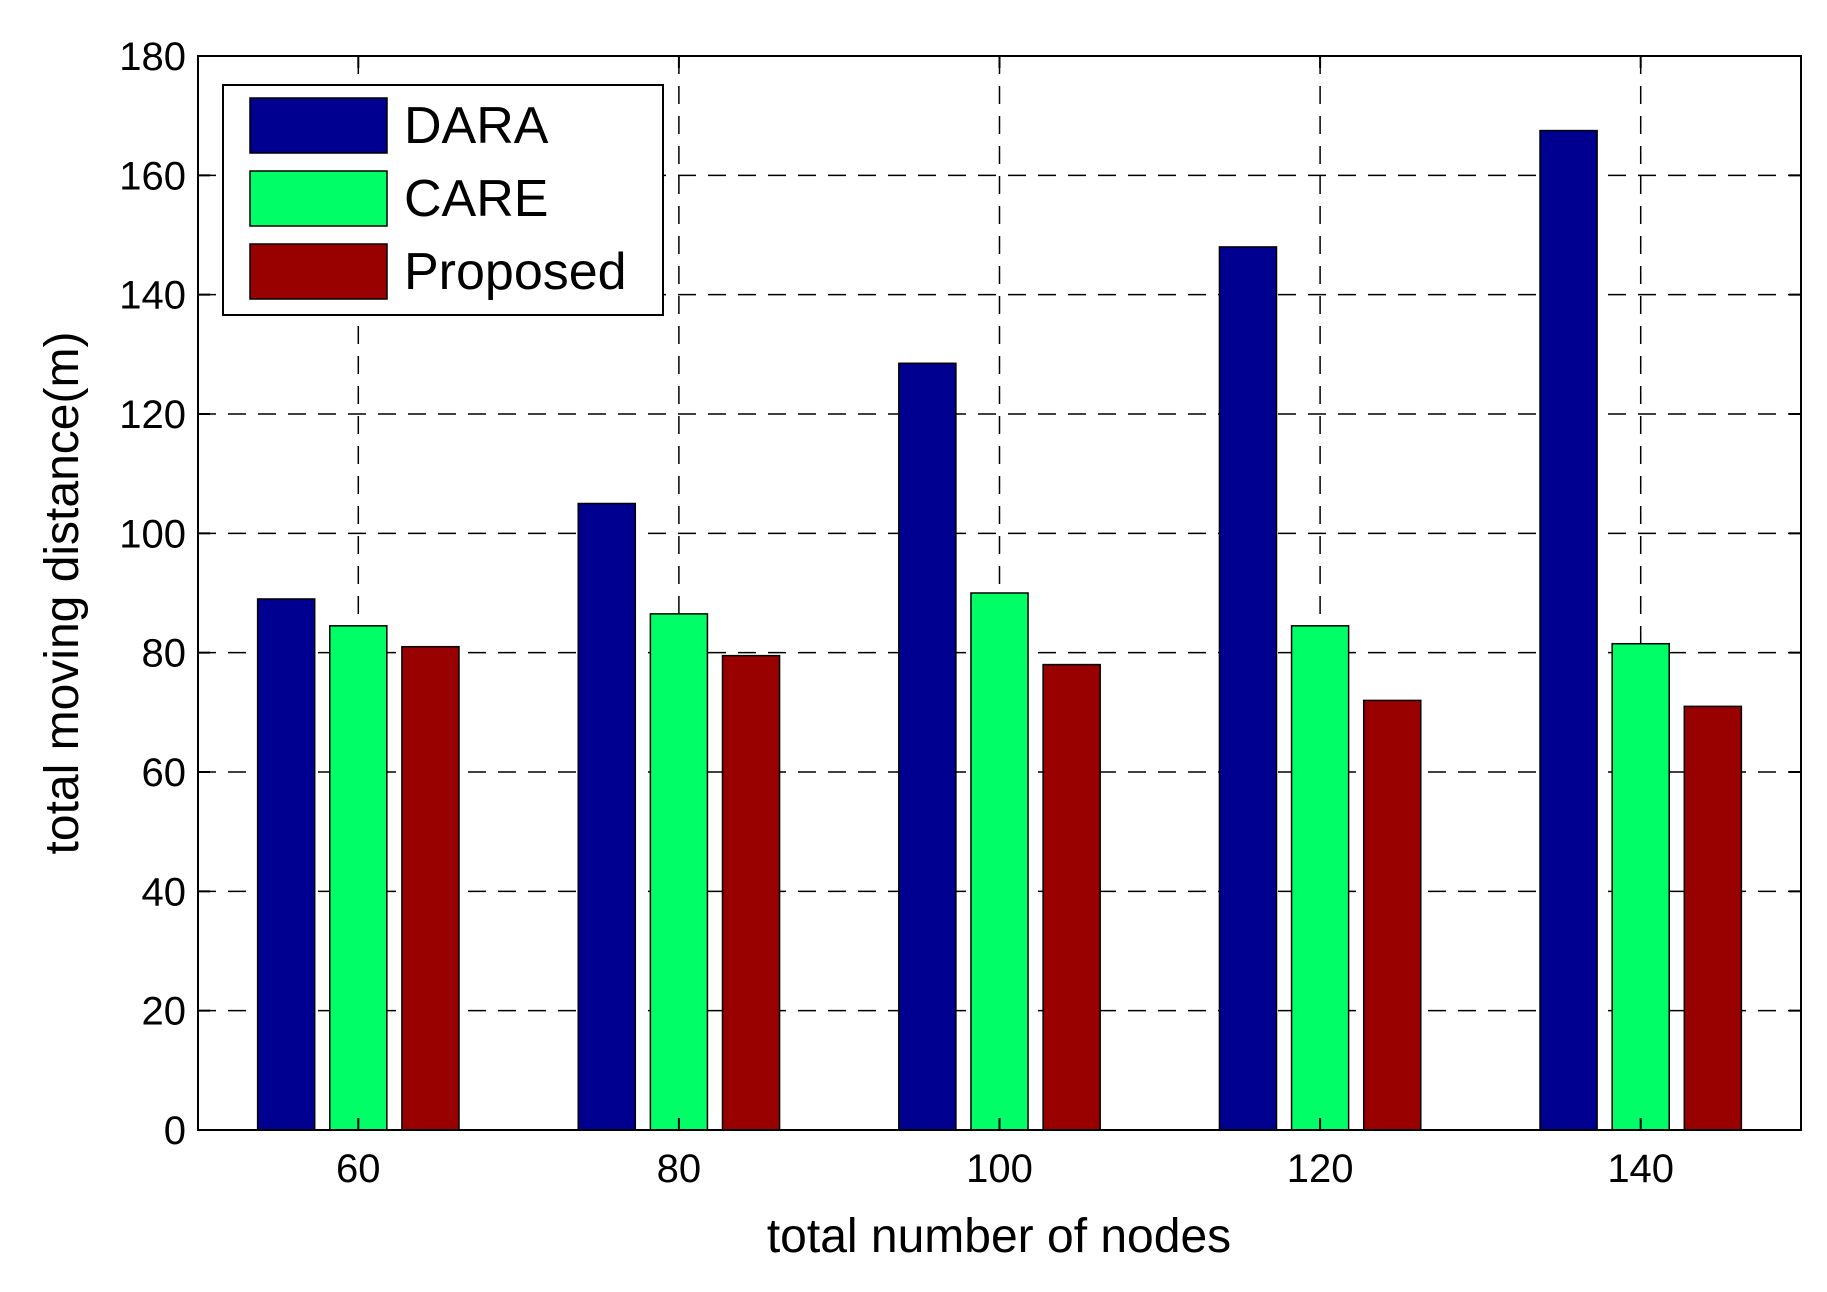 Image resolution: width=1827 pixels, height=1292 pixels. What do you see at coordinates (318, 271) in the screenshot?
I see `legend-swatch-proposed` at bounding box center [318, 271].